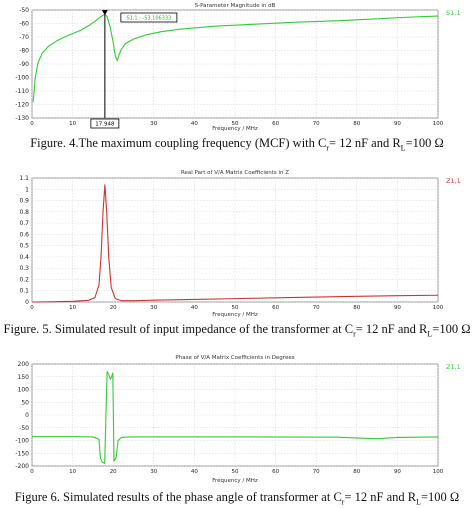  Describe the element at coordinates (24, 364) in the screenshot. I see `y-tick-label: 200` at that location.